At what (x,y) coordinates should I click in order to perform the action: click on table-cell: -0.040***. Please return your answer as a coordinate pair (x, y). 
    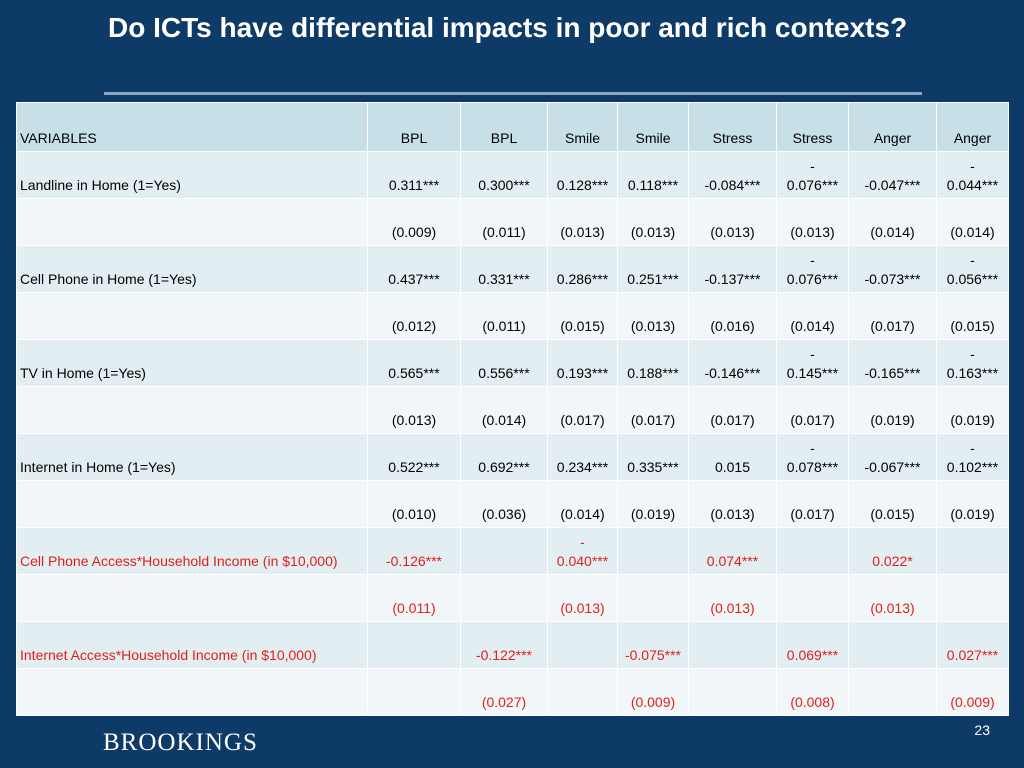
    Looking at the image, I should click on (582, 551).